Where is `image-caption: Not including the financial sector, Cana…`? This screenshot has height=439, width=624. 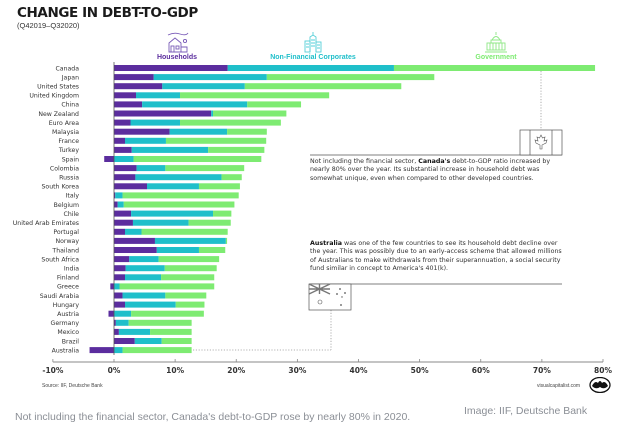 image-caption: Not including the financial sector, Cana… is located at coordinates (213, 417).